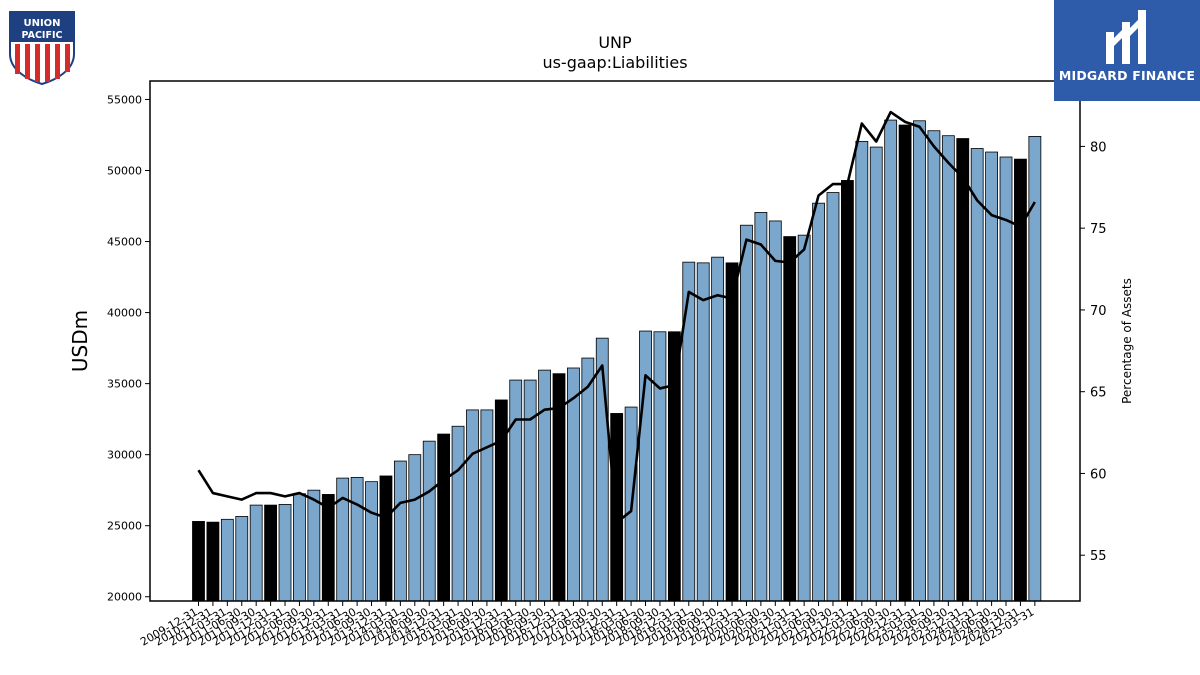 The height and width of the screenshot is (675, 1200). Describe the element at coordinates (124, 313) in the screenshot. I see `y-tick-label: 40000` at that location.